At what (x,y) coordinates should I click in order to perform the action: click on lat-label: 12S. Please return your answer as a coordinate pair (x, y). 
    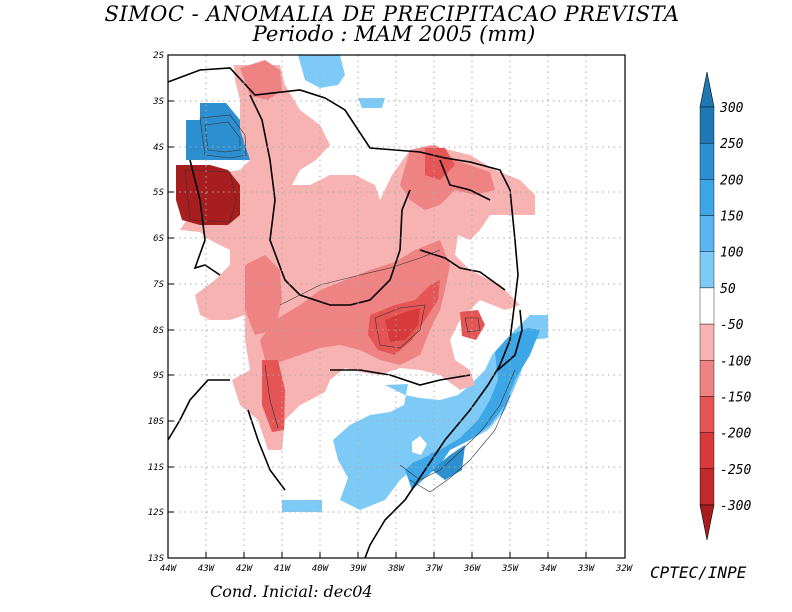
    Looking at the image, I should click on (156, 513).